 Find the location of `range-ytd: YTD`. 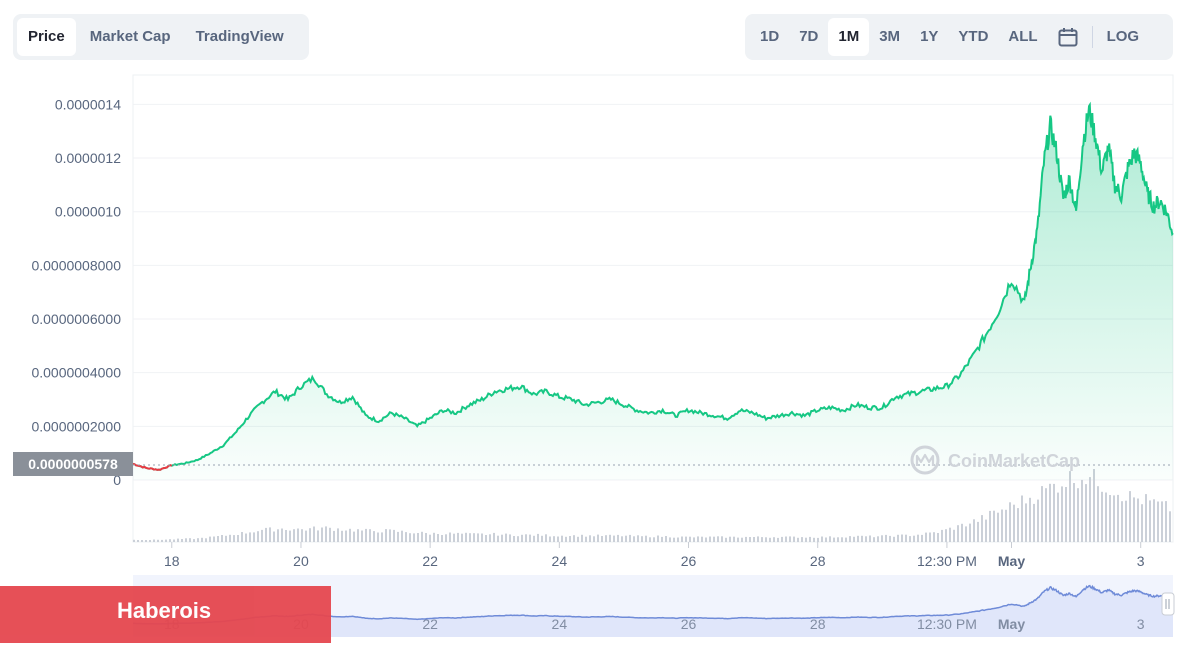

range-ytd: YTD is located at coordinates (973, 36).